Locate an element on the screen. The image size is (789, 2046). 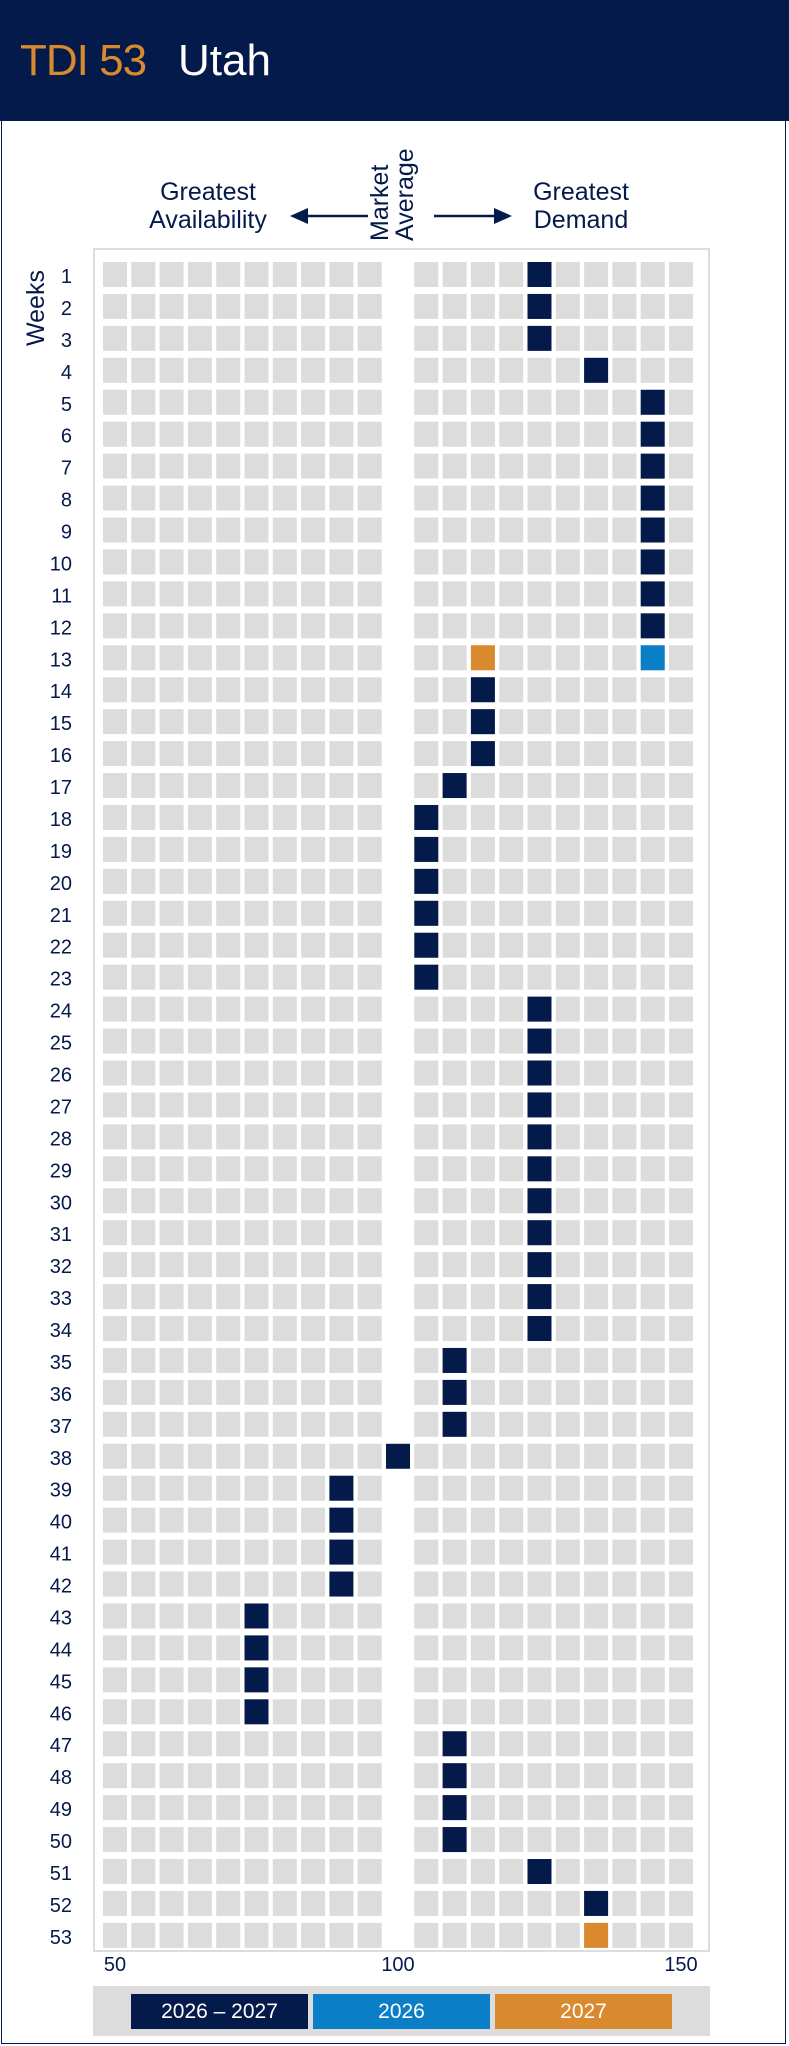
week-label: 46 is located at coordinates (61, 1714).